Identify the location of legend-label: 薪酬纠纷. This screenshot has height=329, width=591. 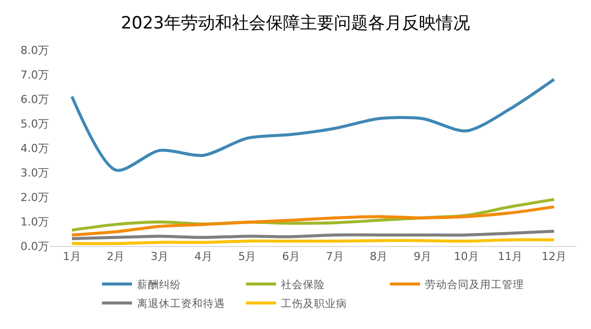
(159, 285).